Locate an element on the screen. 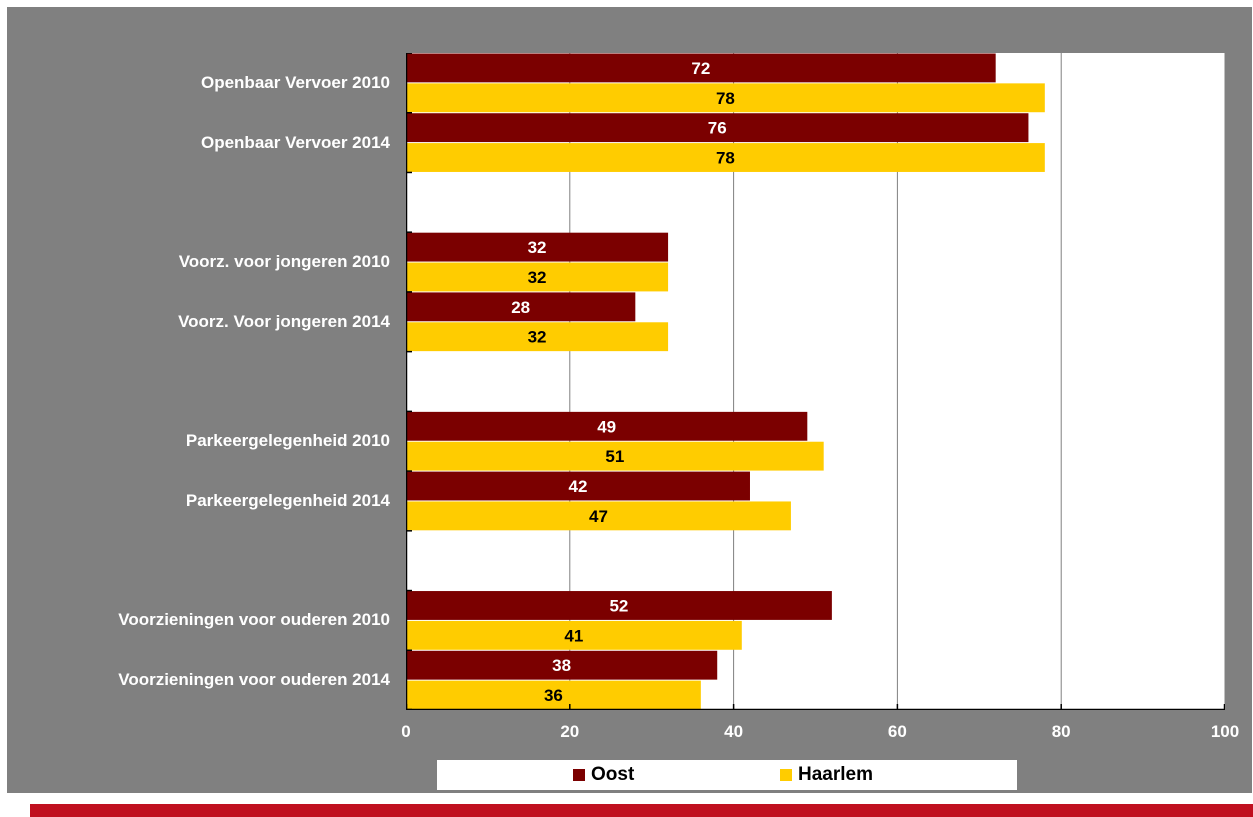 Image resolution: width=1253 pixels, height=817 pixels. x-tick-label-20: 20 is located at coordinates (570, 731).